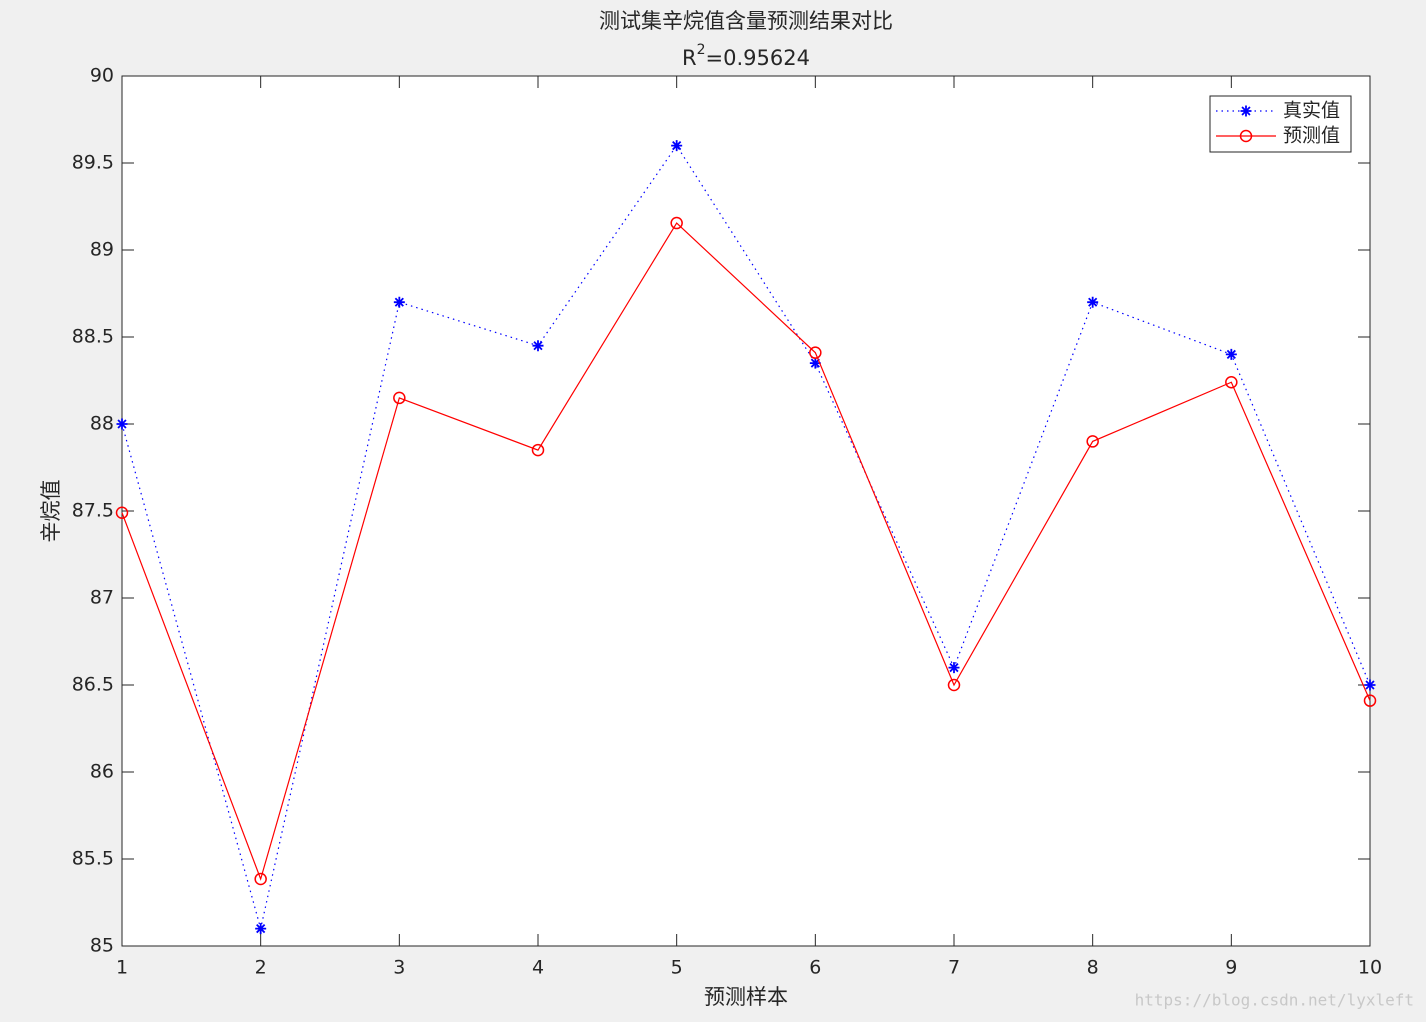 The height and width of the screenshot is (1022, 1426). What do you see at coordinates (1370, 968) in the screenshot?
I see `x-tick-label: 10` at bounding box center [1370, 968].